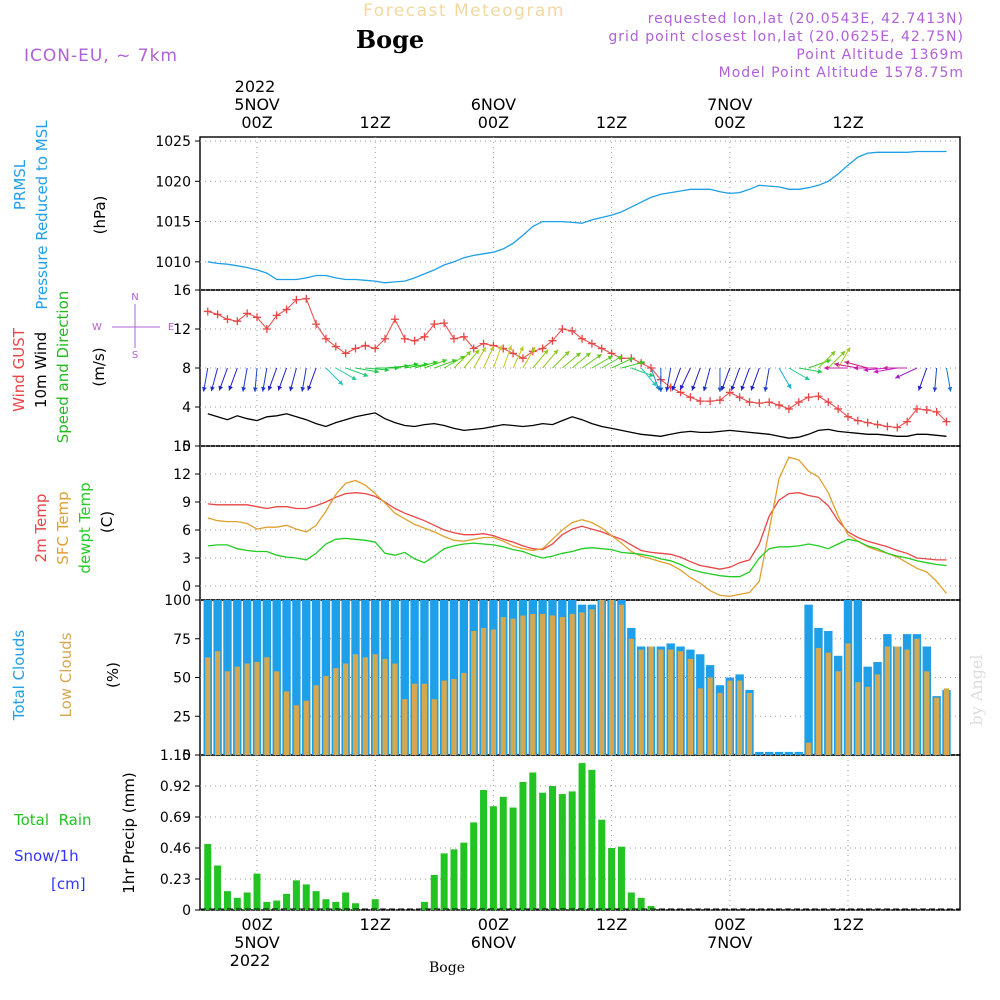 The width and height of the screenshot is (1000, 1000). Describe the element at coordinates (577, 526) in the screenshot. I see `series-sfc-temp` at that location.